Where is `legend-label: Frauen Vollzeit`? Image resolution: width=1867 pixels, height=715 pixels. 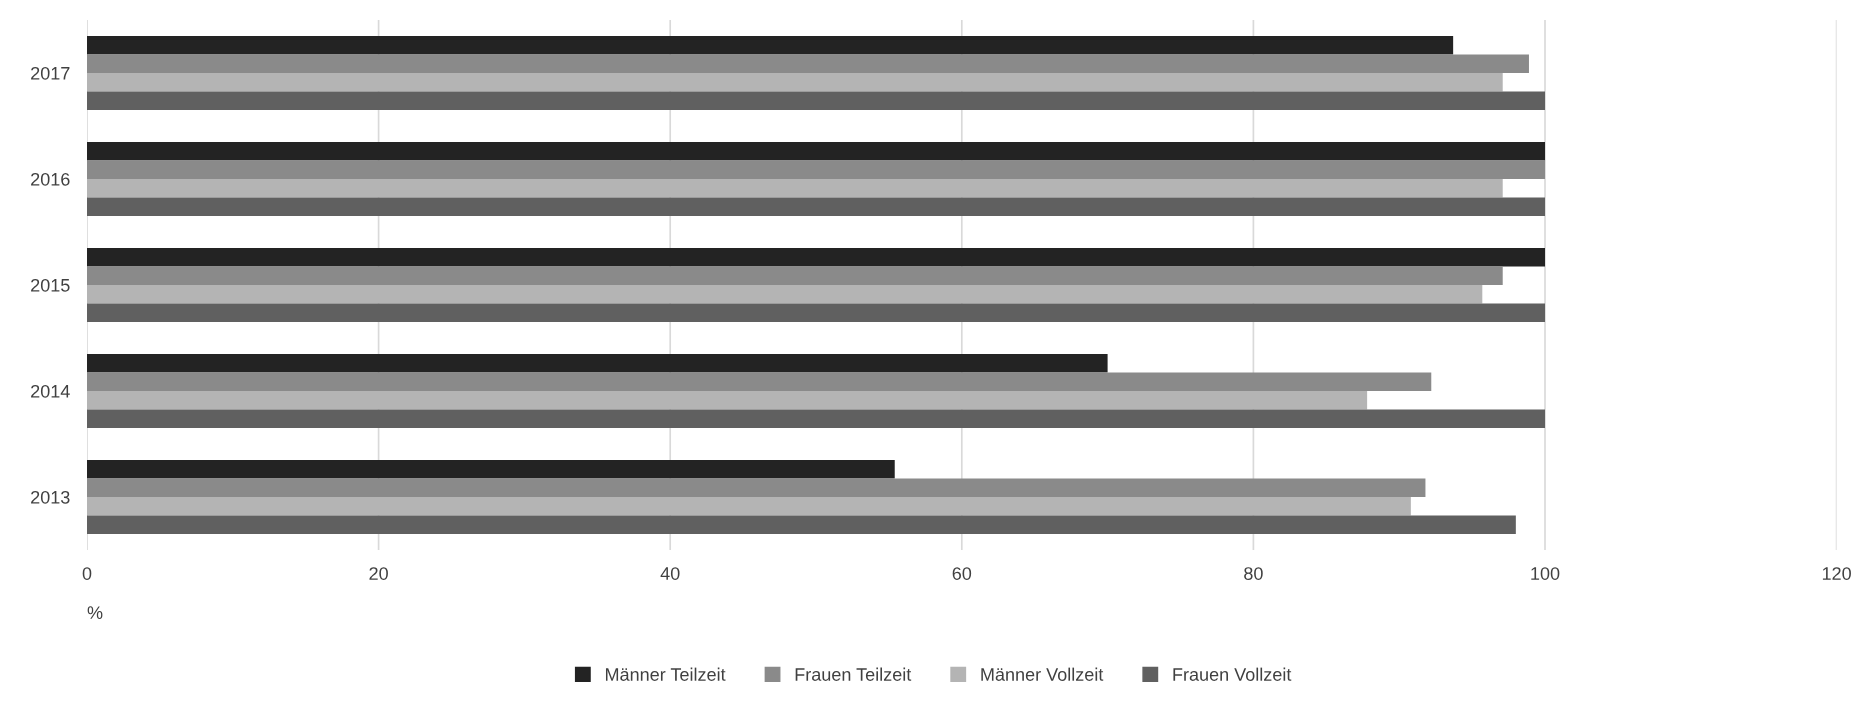
legend-label: Frauen Vollzeit is located at coordinates (1232, 674).